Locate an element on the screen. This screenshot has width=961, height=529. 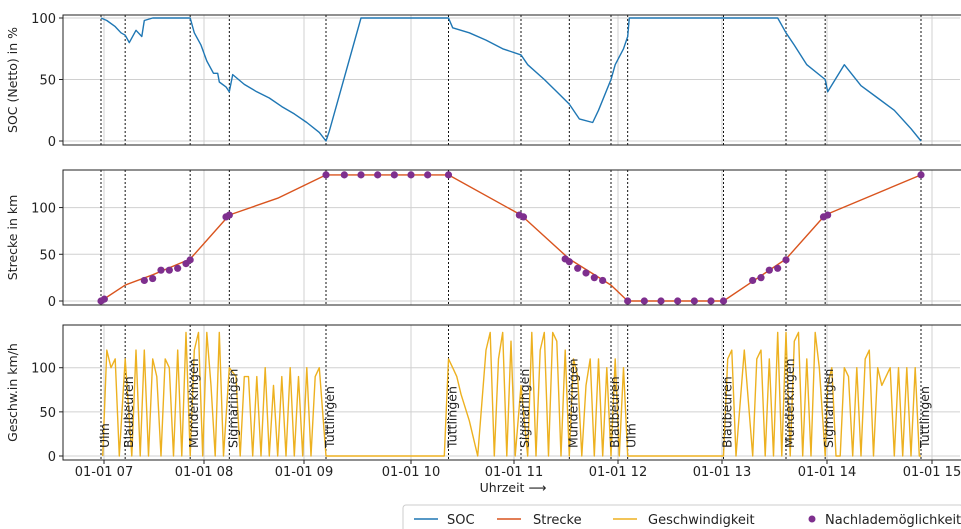
legend-label: Geschwindigkeit is located at coordinates (701, 520).